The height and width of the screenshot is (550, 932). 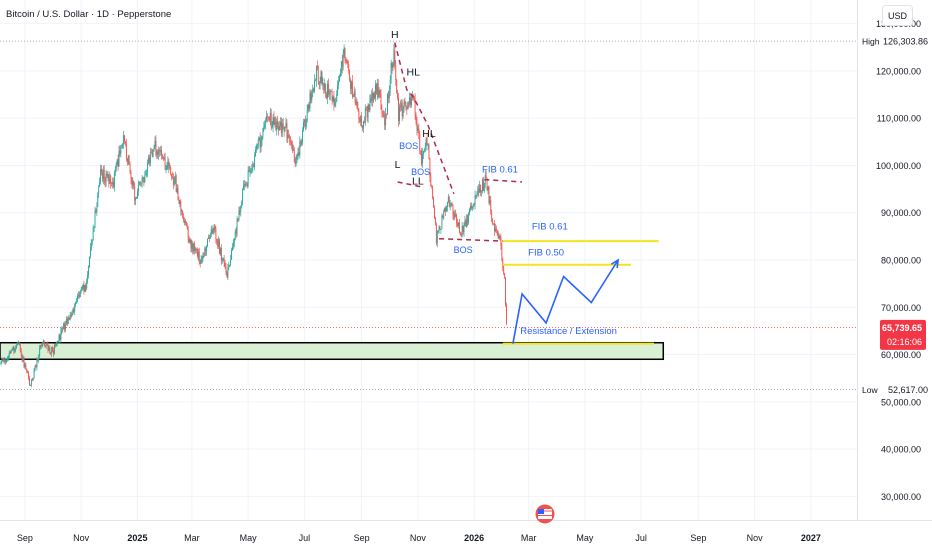 I want to click on currency-button: USD, so click(x=897, y=15).